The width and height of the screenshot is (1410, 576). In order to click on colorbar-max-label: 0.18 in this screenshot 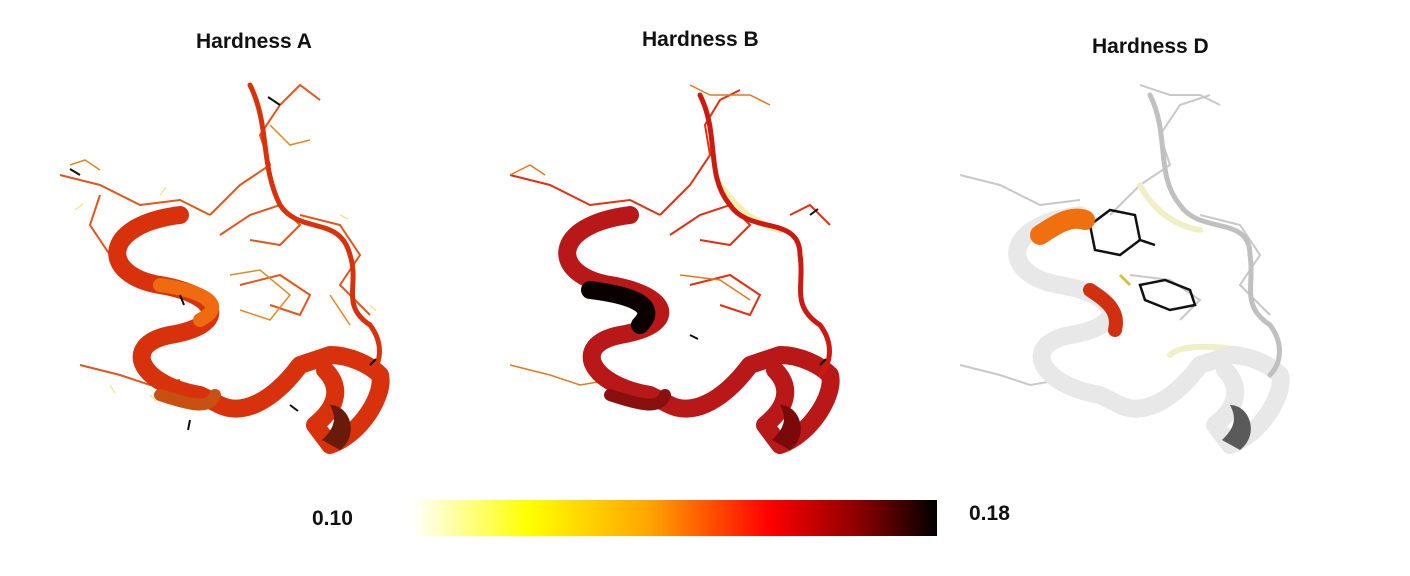, I will do `click(989, 513)`.